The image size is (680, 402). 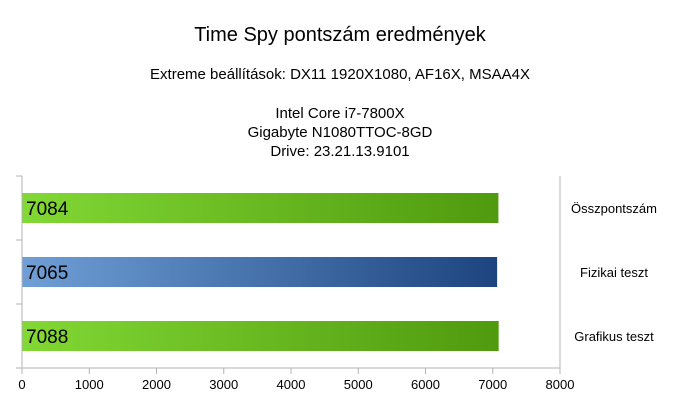 I want to click on x-tick-label: 8000, so click(x=560, y=384).